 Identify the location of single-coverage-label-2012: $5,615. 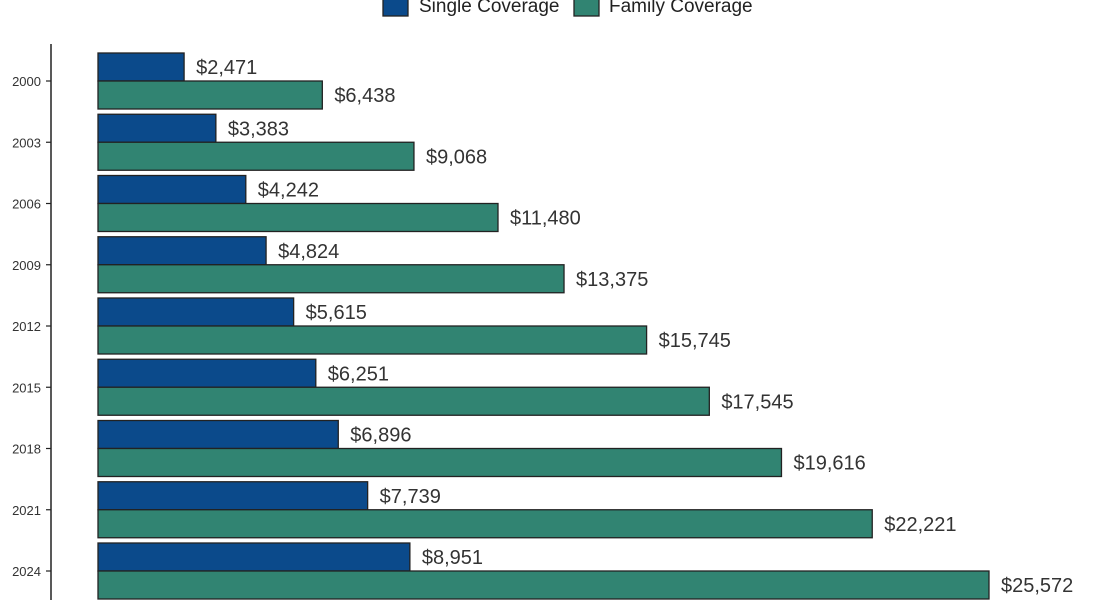
(336, 313).